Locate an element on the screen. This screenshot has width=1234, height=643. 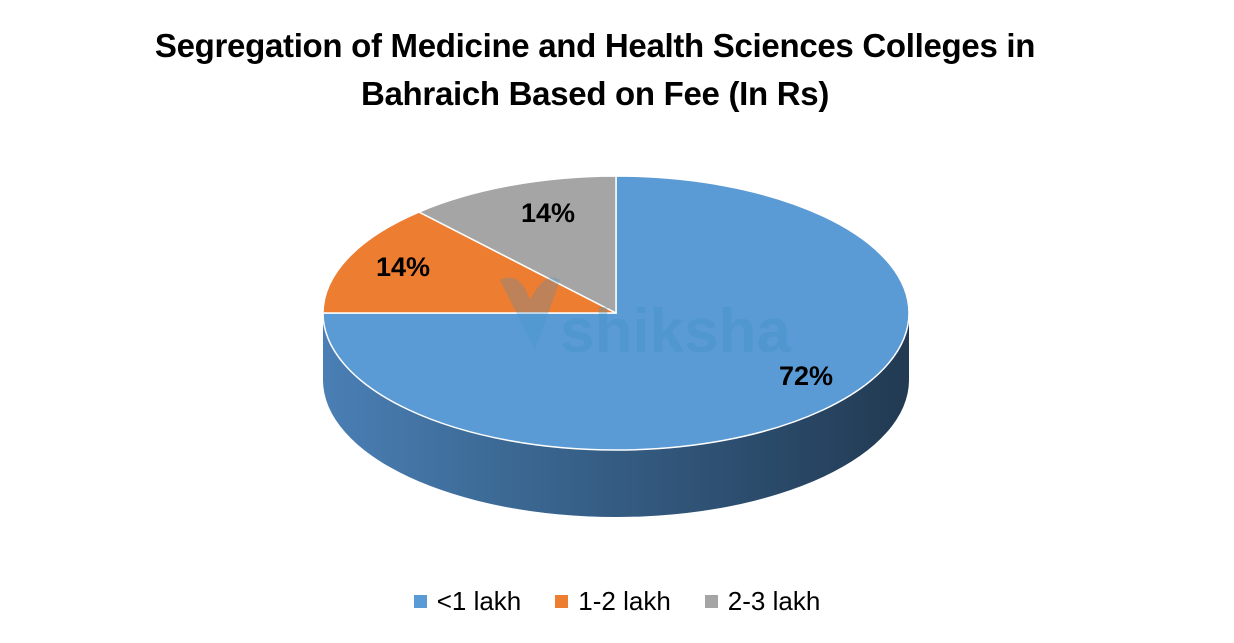
pie-slice-2to3lakh is located at coordinates (517, 245).